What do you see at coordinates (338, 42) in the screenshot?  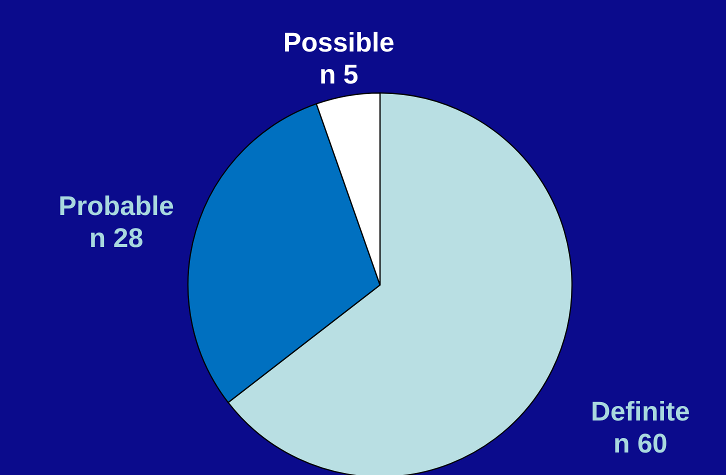 I see `slice-label: Possible` at bounding box center [338, 42].